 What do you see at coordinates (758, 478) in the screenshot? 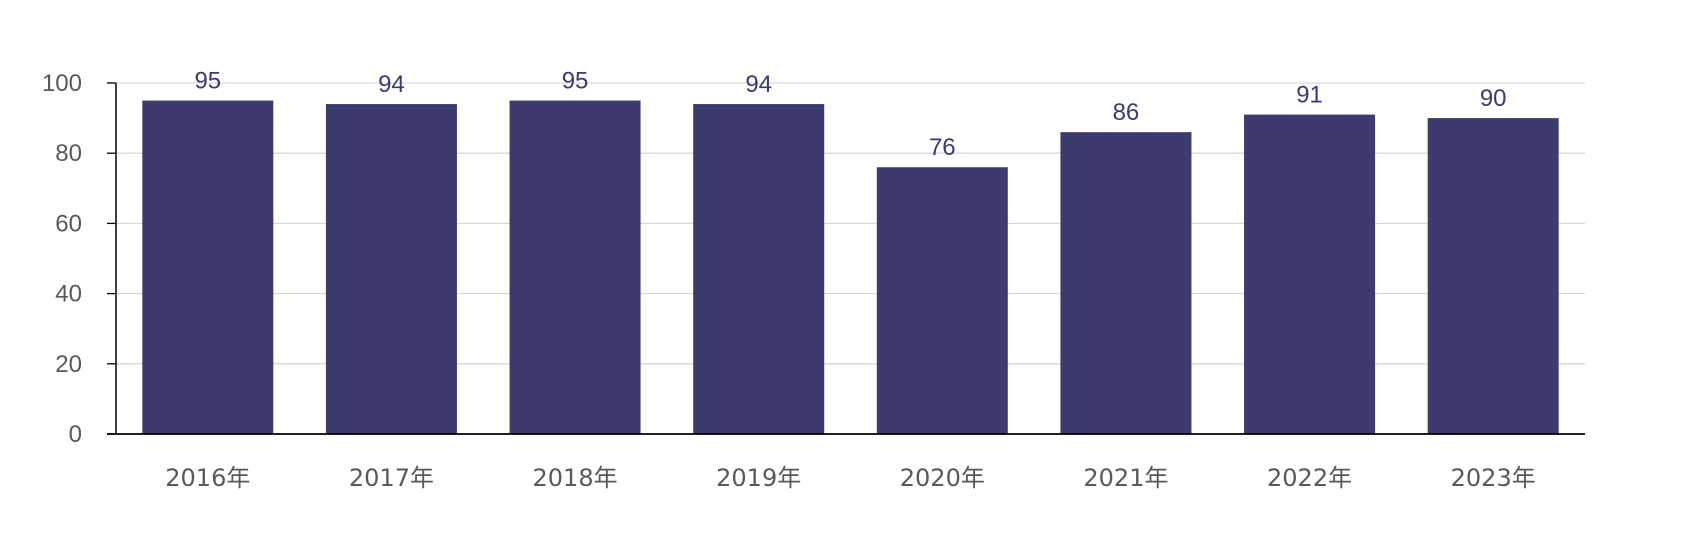
I see `x-category-label: 2019年` at bounding box center [758, 478].